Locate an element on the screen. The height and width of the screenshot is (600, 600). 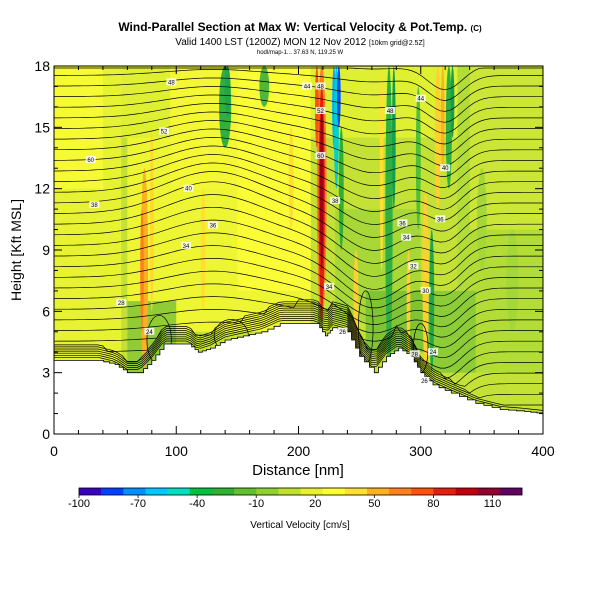
y-tick-label: 15 is located at coordinates (42, 127).